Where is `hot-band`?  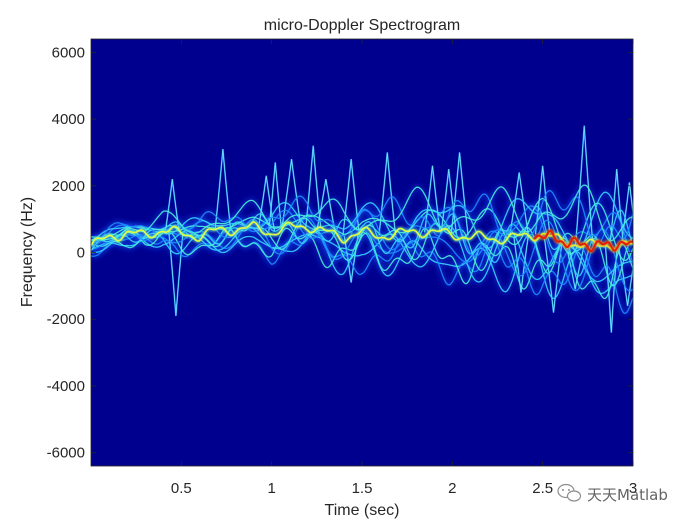
hot-band is located at coordinates (583, 241).